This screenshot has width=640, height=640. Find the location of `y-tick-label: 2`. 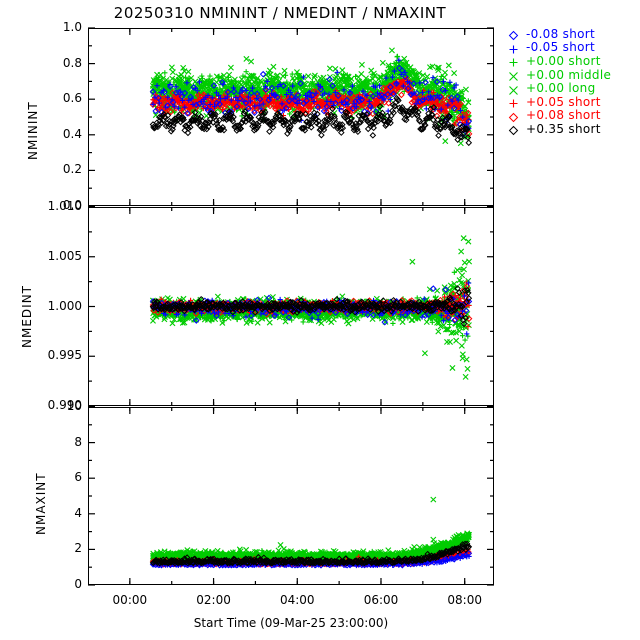

y-tick-label: 2 is located at coordinates (78, 548).